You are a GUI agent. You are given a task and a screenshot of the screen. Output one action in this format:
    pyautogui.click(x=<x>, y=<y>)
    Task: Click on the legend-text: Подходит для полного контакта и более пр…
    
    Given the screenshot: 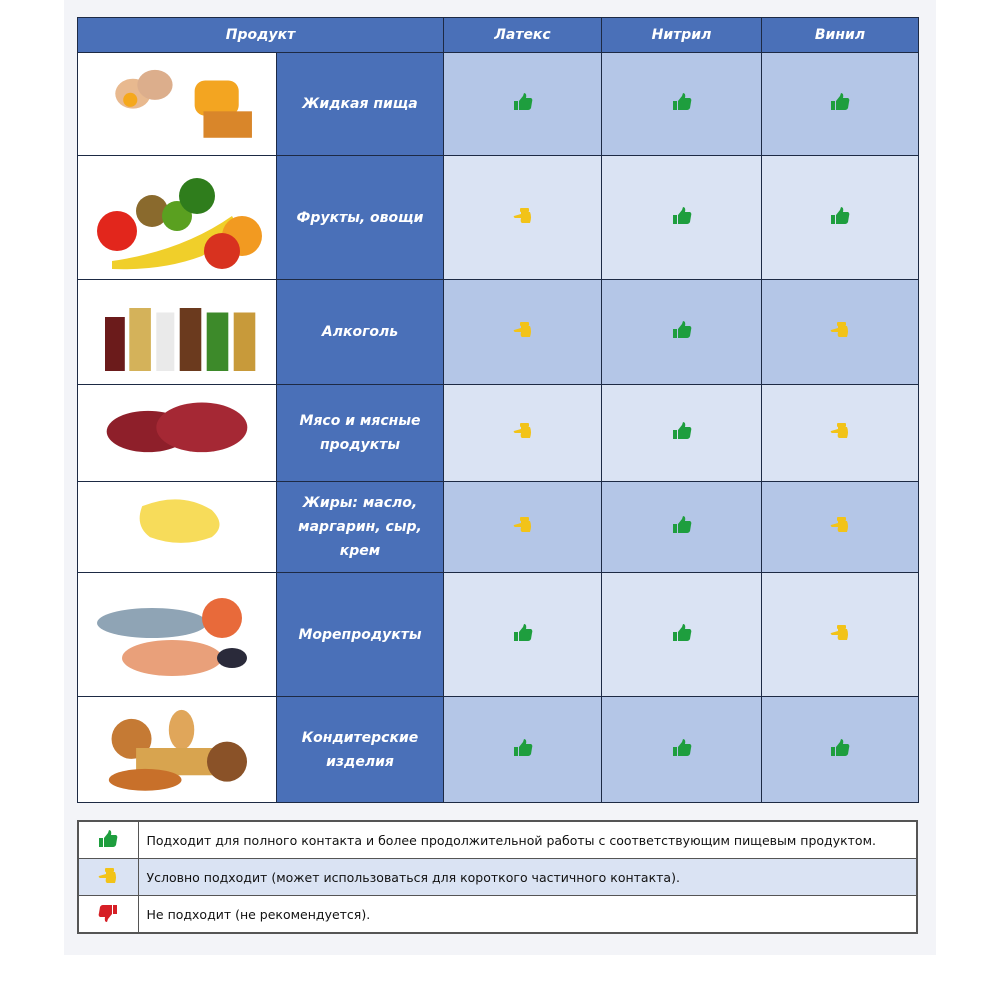 What is the action you would take?
    pyautogui.click(x=527, y=839)
    